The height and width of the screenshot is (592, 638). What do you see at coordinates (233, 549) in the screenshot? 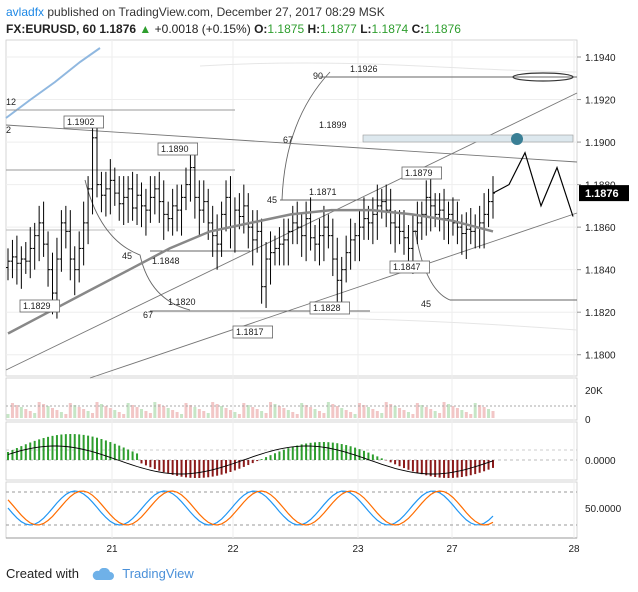
I see `time-tick-label: 22` at bounding box center [233, 549].